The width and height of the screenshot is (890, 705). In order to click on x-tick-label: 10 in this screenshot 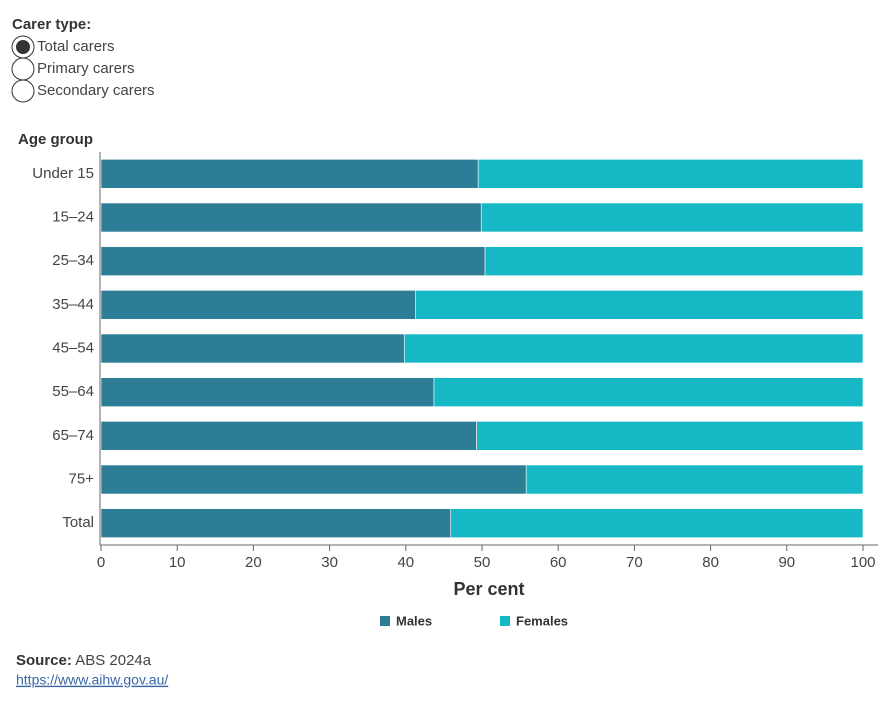, I will do `click(177, 562)`.